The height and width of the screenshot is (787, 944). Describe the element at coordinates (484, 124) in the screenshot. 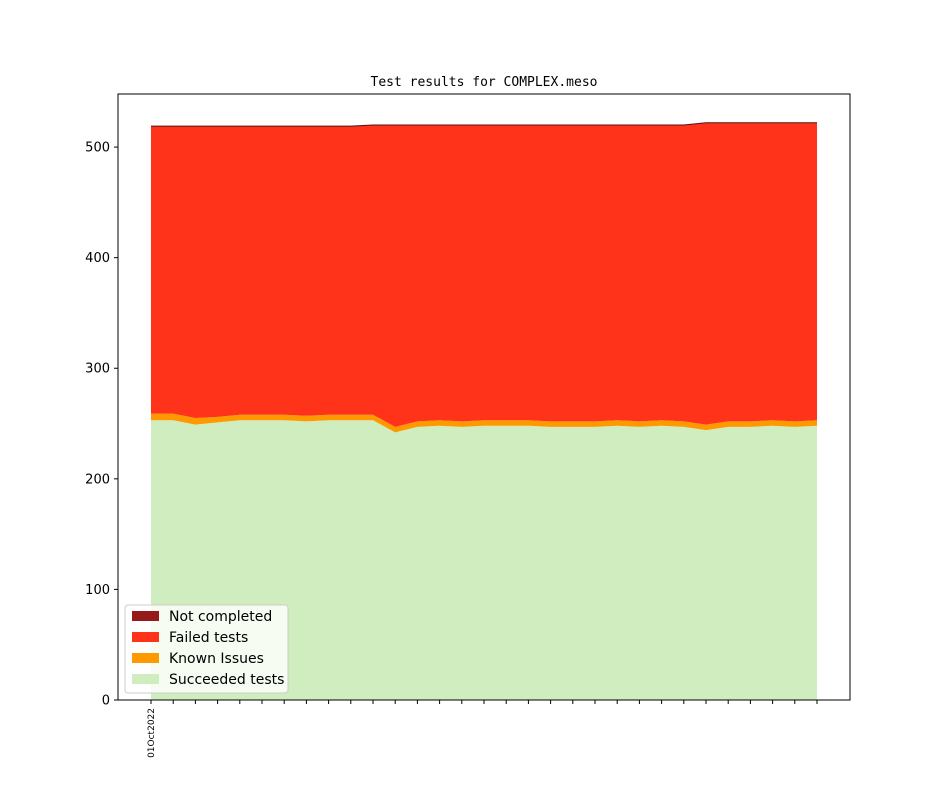

I see `stack-top-outline` at that location.